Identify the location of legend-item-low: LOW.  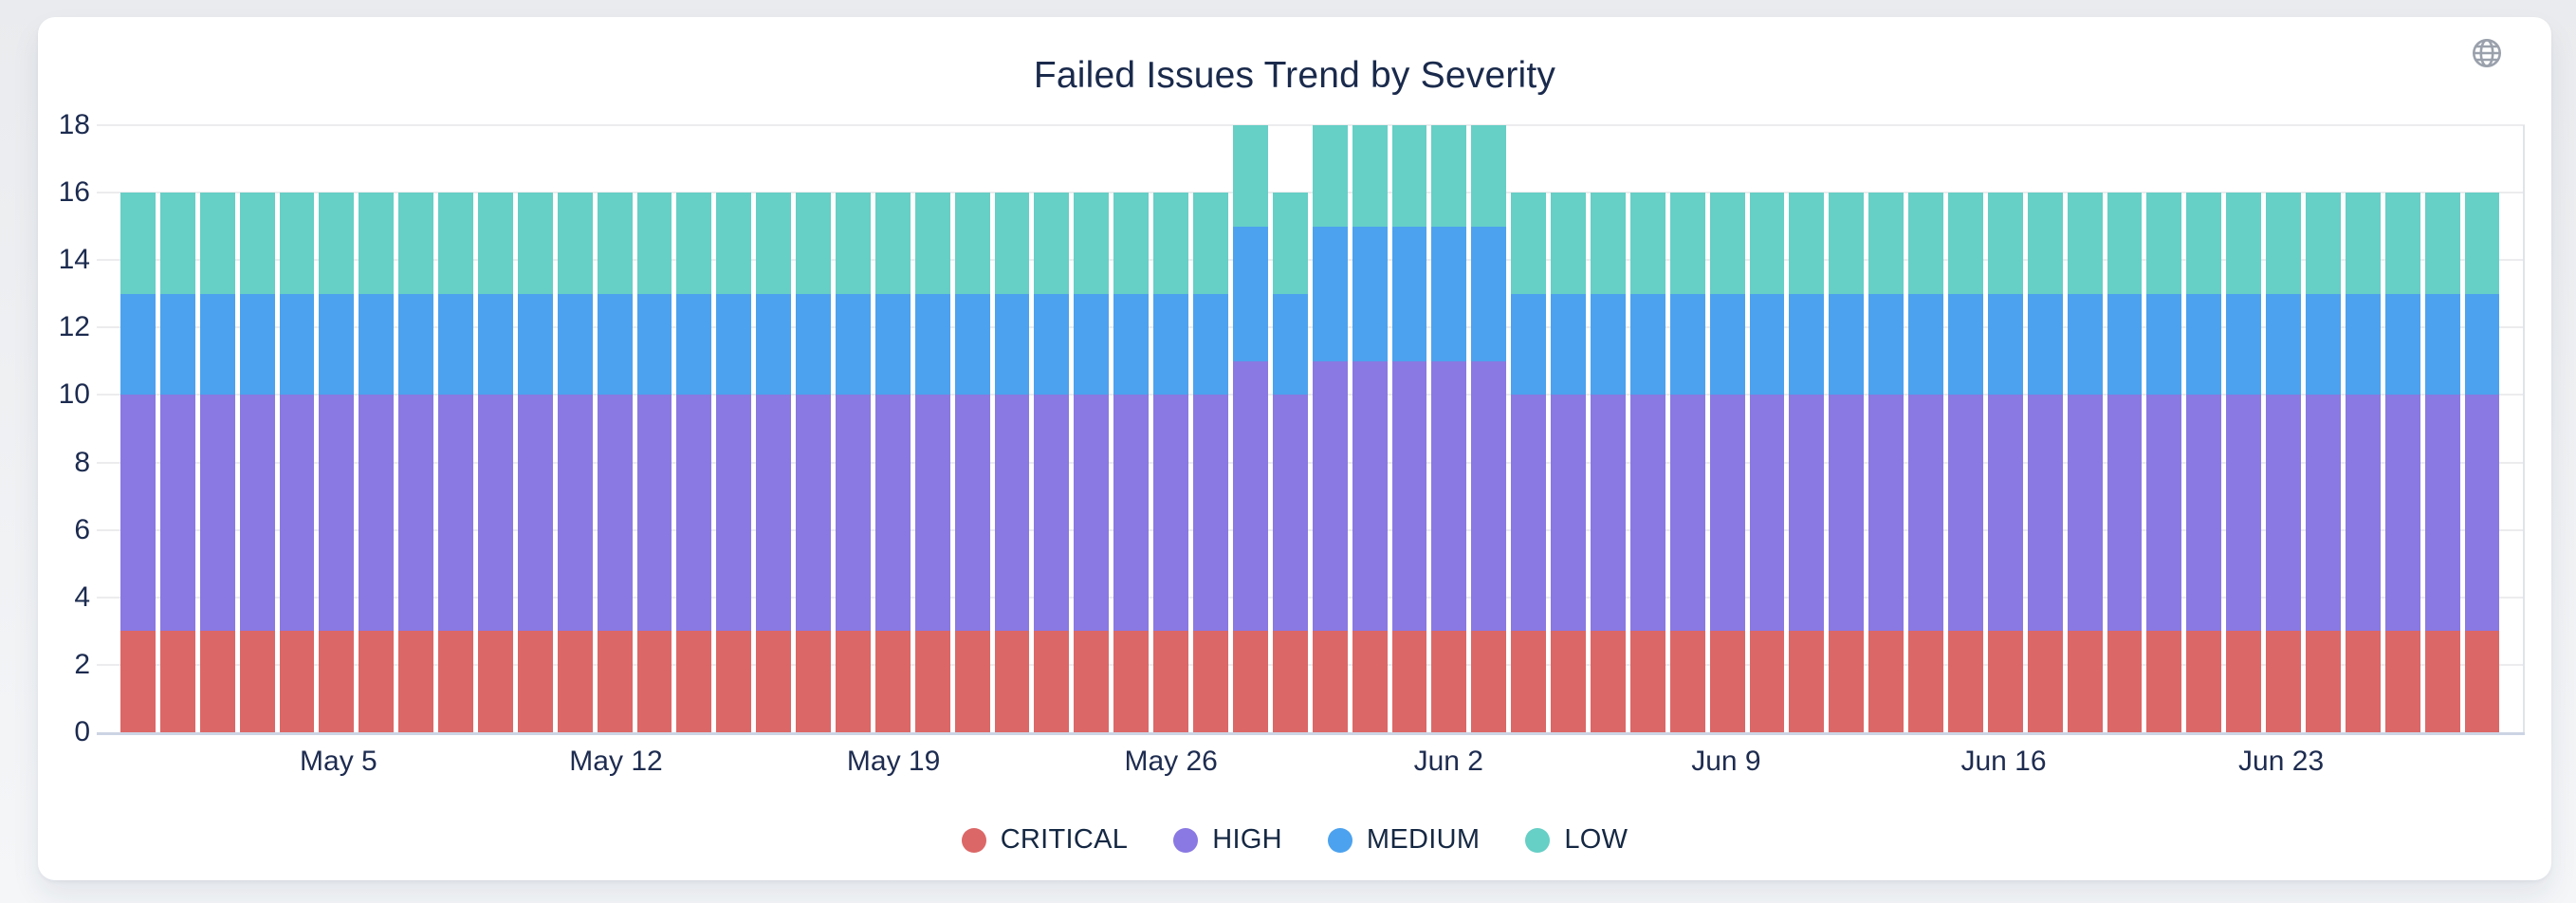
(1576, 840).